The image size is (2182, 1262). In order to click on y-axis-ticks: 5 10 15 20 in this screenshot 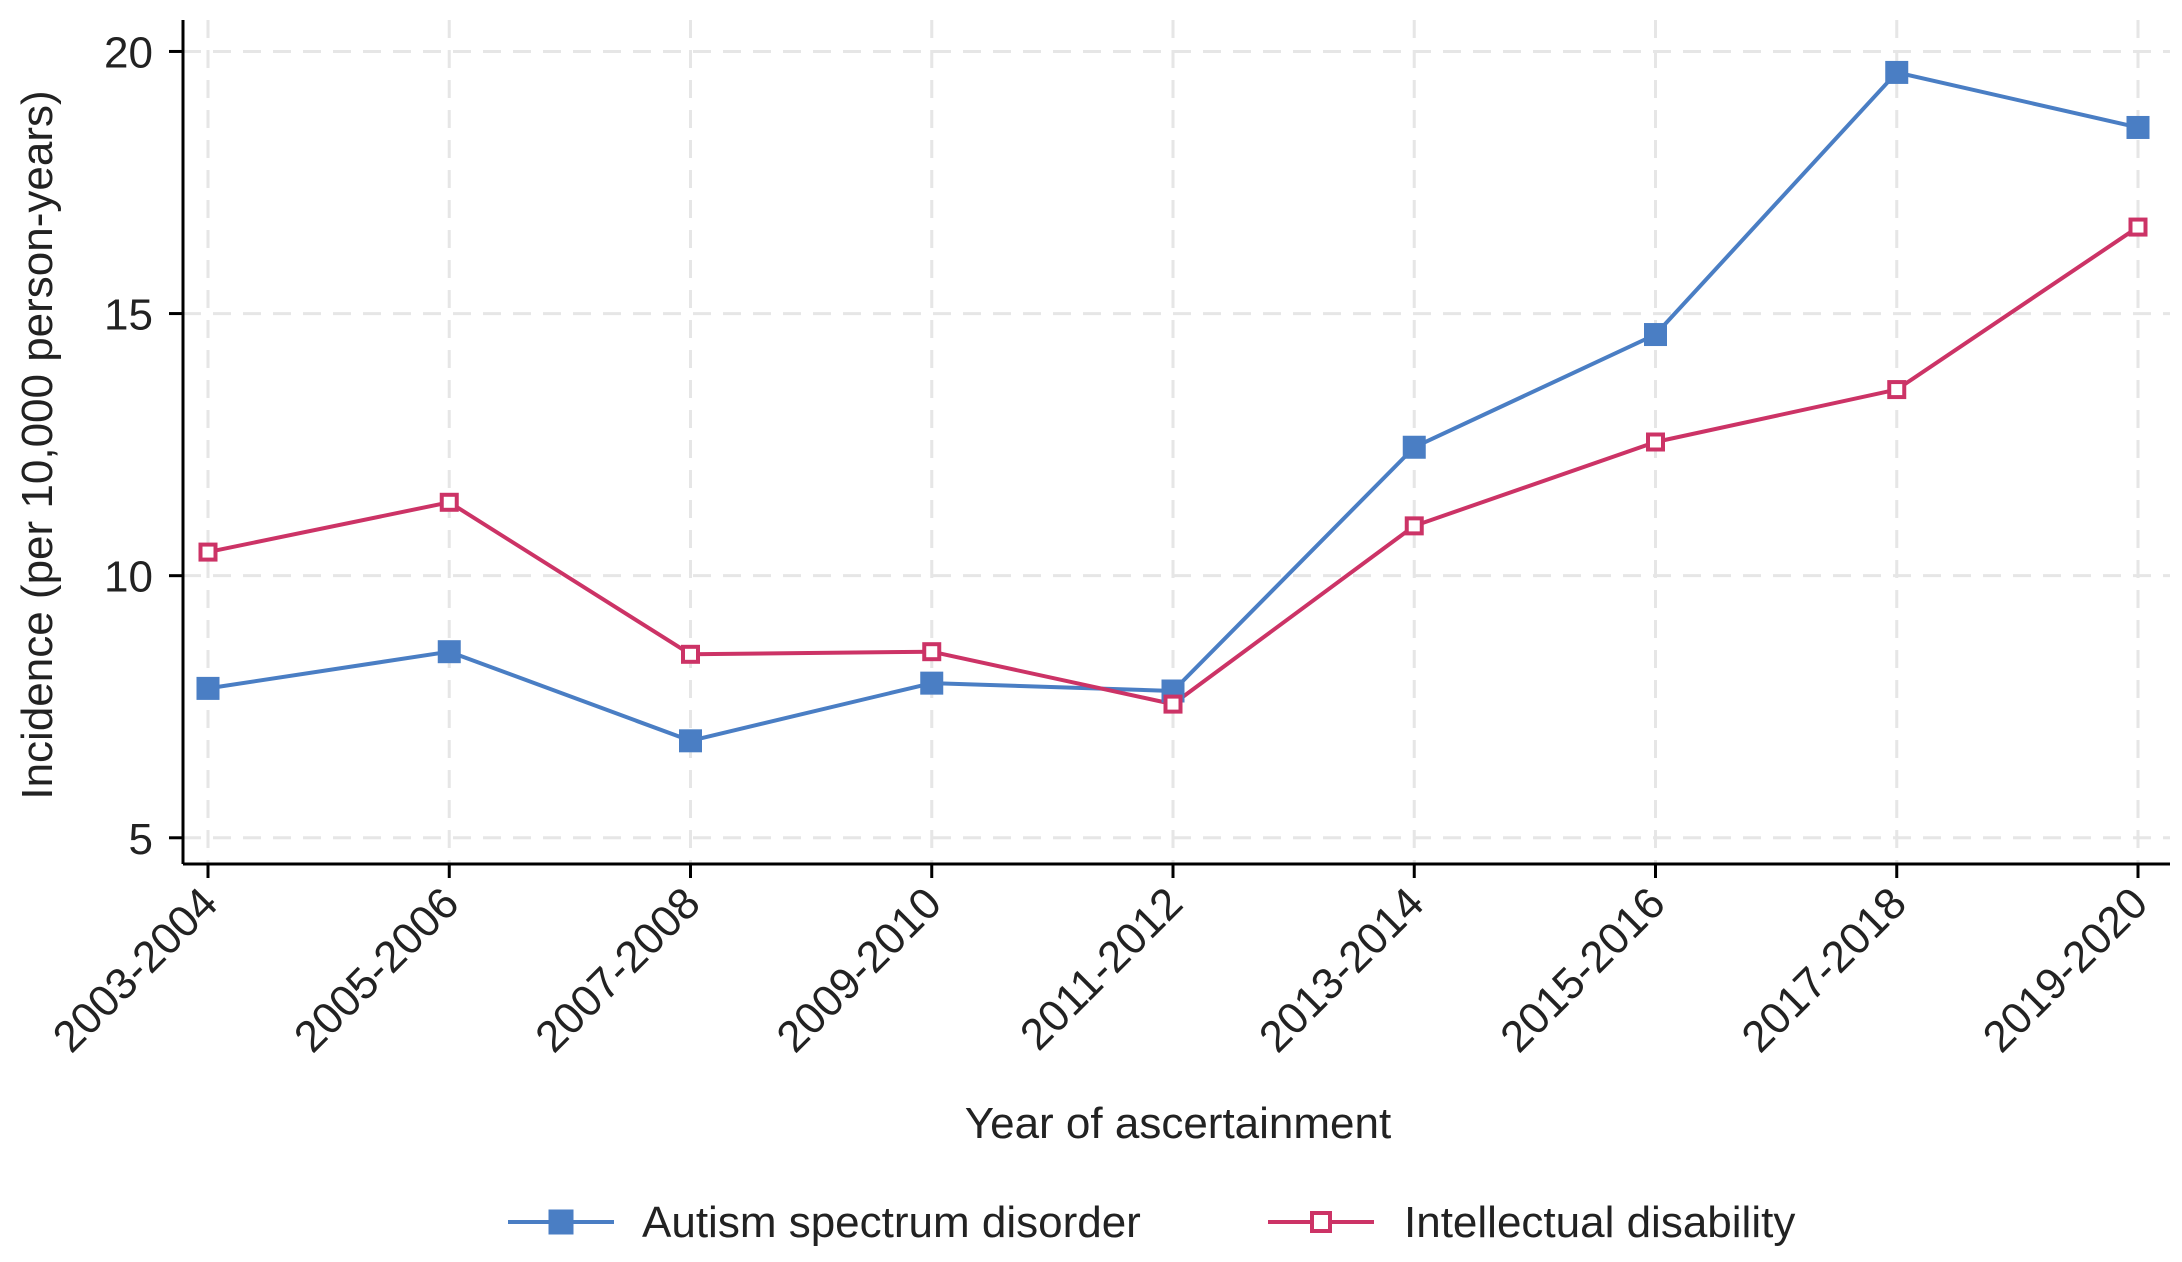, I will do `click(143, 446)`.